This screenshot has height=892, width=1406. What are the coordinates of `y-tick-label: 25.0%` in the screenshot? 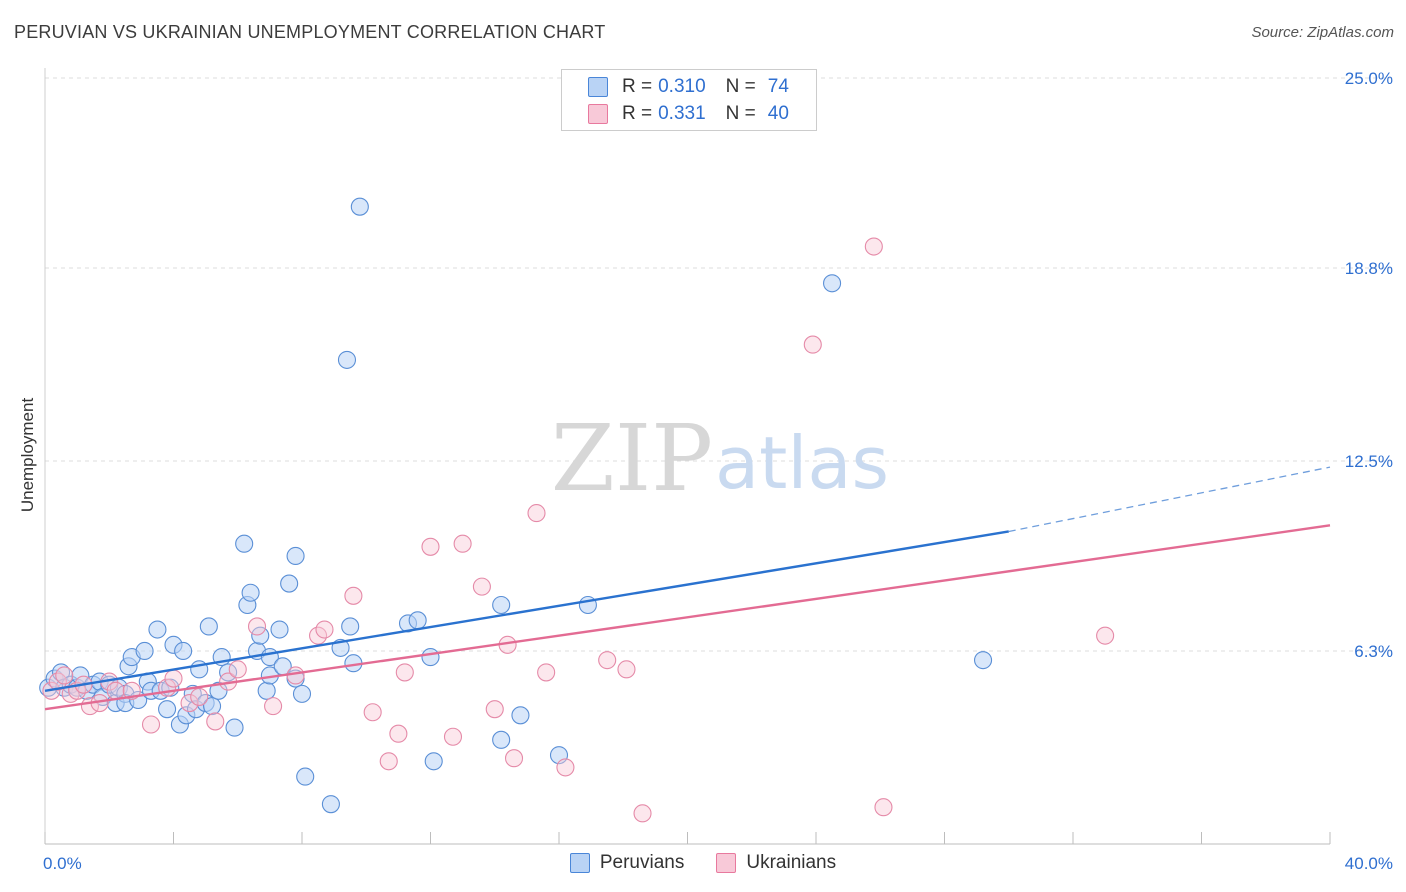 It's located at (1369, 78).